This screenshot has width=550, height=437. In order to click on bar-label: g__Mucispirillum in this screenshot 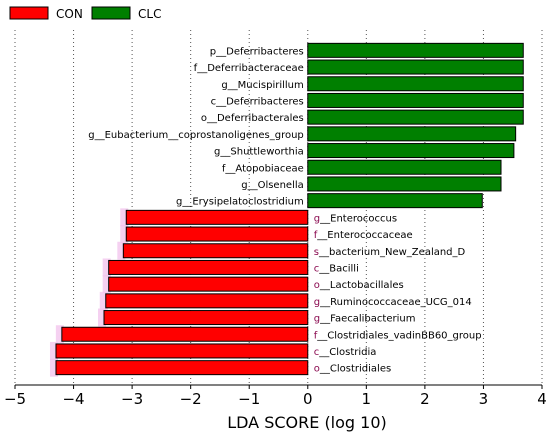, I will do `click(262, 85)`.